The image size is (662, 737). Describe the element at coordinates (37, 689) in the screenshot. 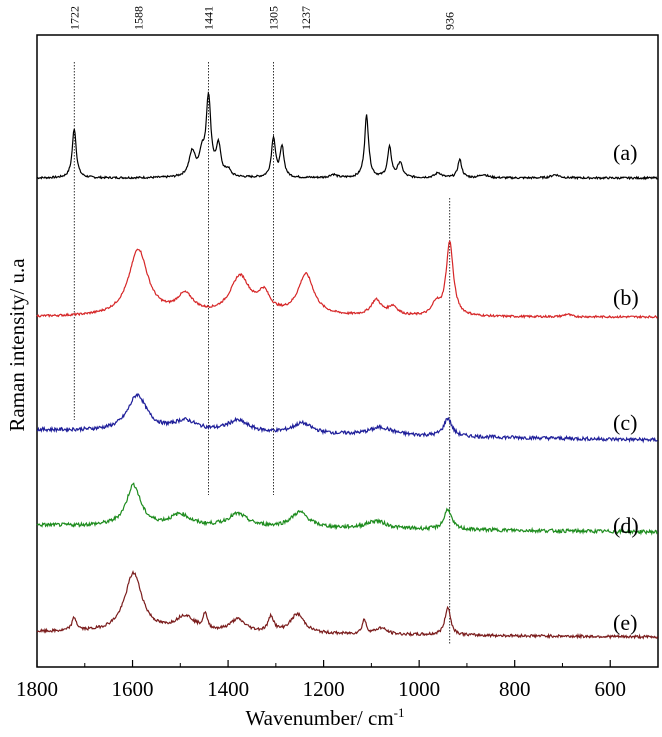

I see `x-tick-label-1: 1800` at that location.